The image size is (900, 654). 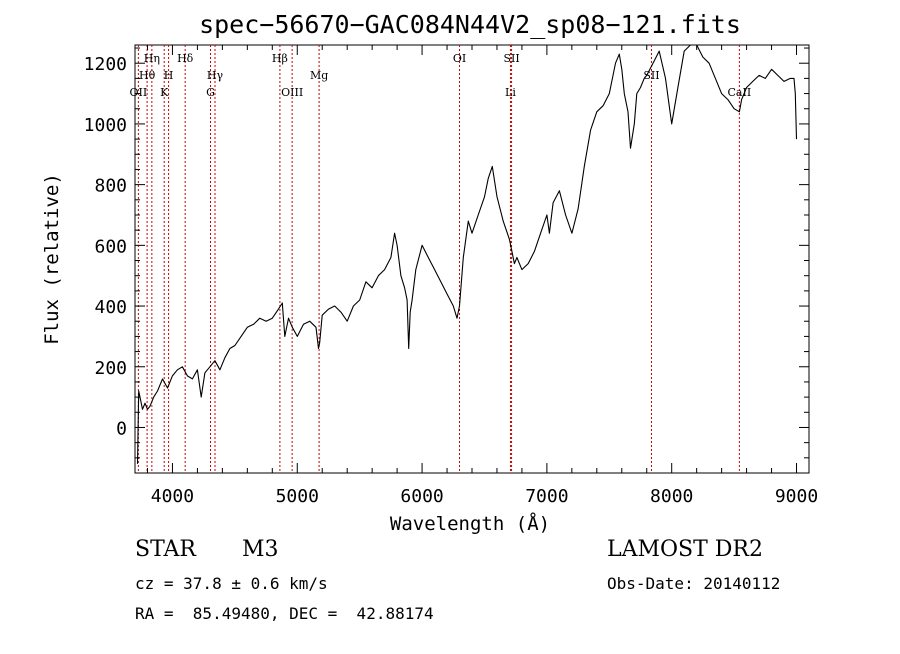 I want to click on spectral-line-label: Li, so click(x=510, y=92).